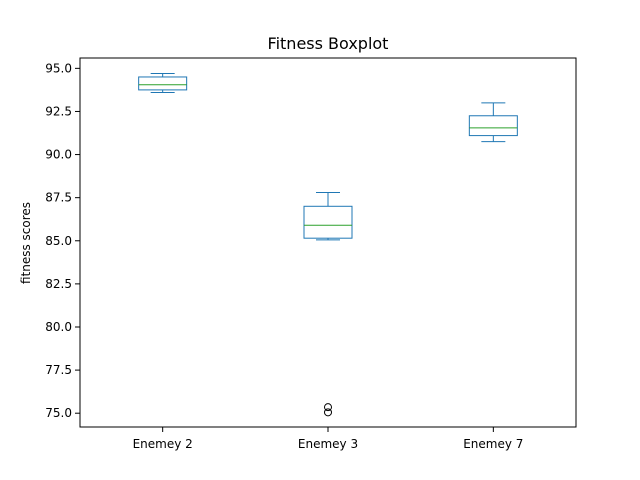 This screenshot has height=480, width=640. I want to click on y-tick-label: 85.0, so click(58, 241).